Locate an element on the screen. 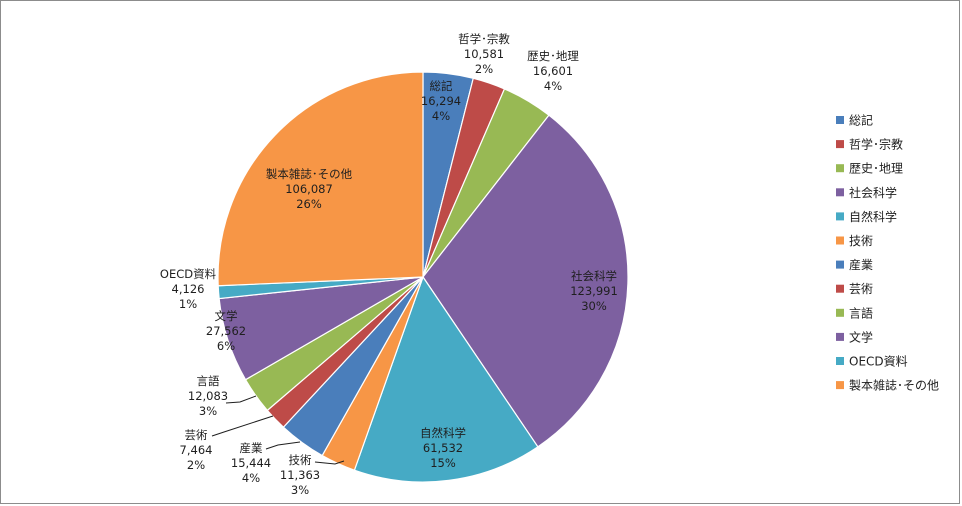  data-label-8: 言語 12,083 3% is located at coordinates (208, 396).